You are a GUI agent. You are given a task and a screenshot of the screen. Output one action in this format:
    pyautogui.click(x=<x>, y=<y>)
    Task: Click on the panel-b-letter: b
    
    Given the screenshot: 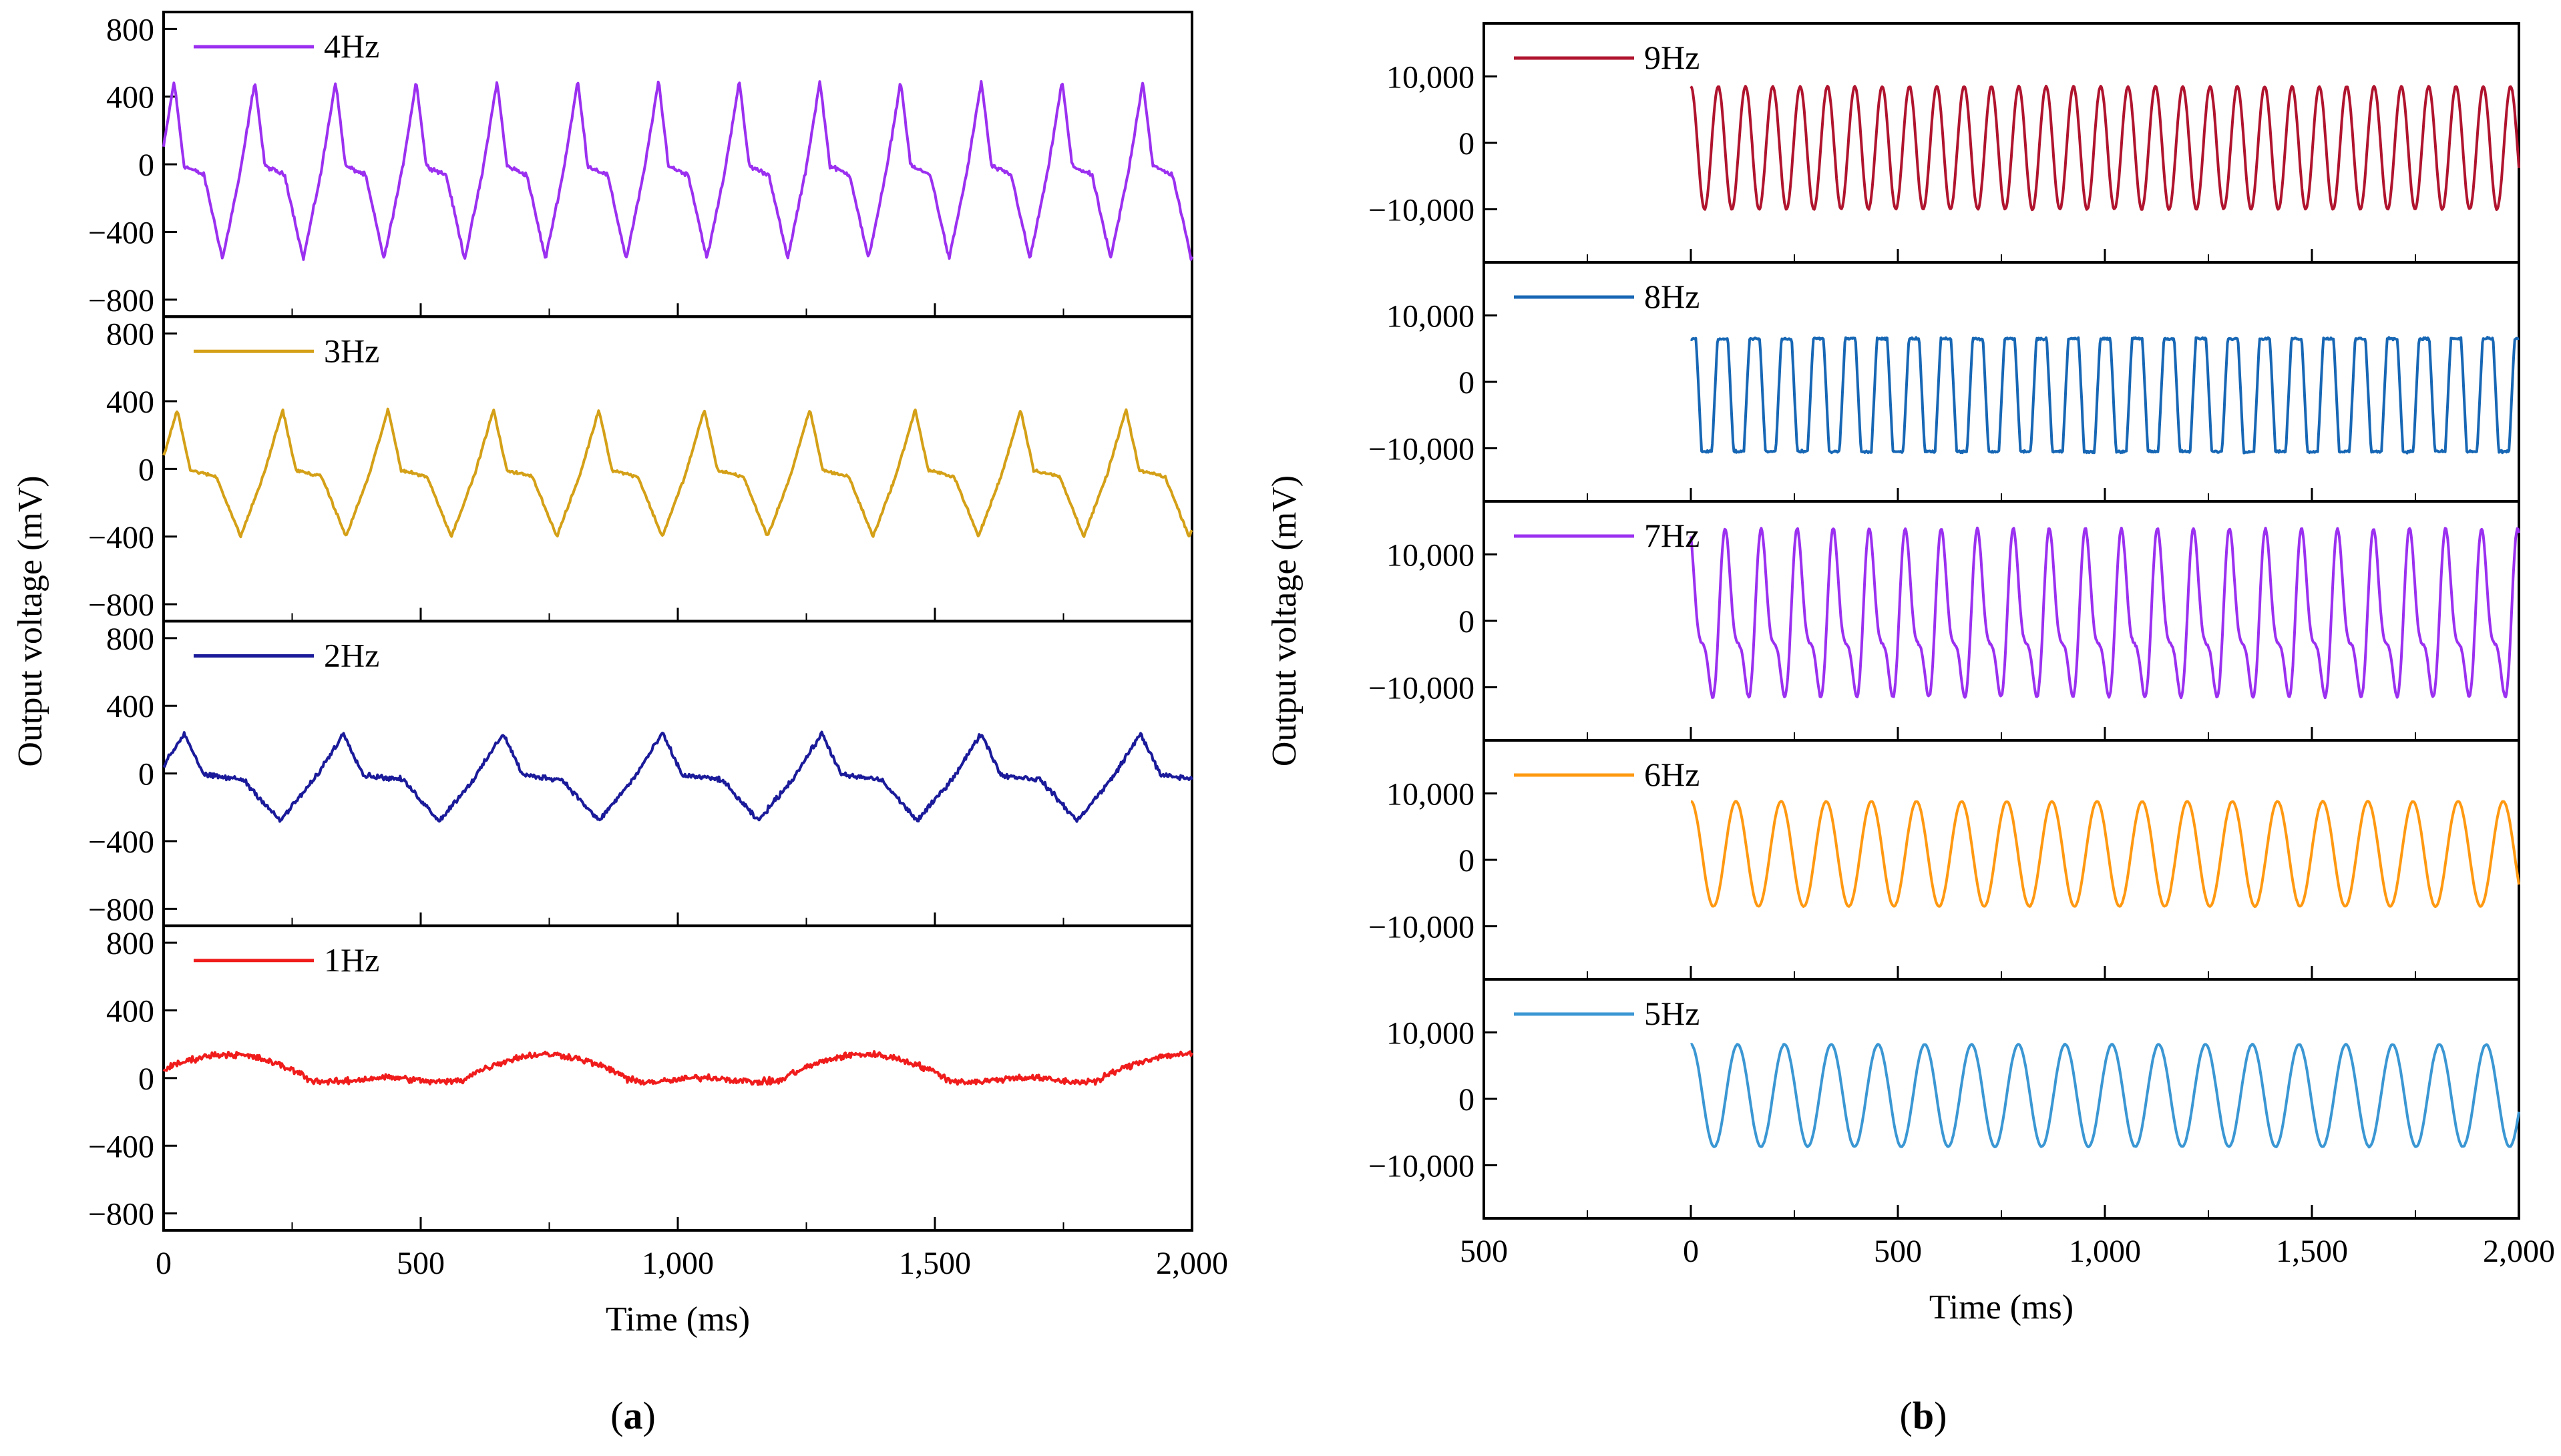 What is the action you would take?
    pyautogui.click(x=1923, y=1416)
    